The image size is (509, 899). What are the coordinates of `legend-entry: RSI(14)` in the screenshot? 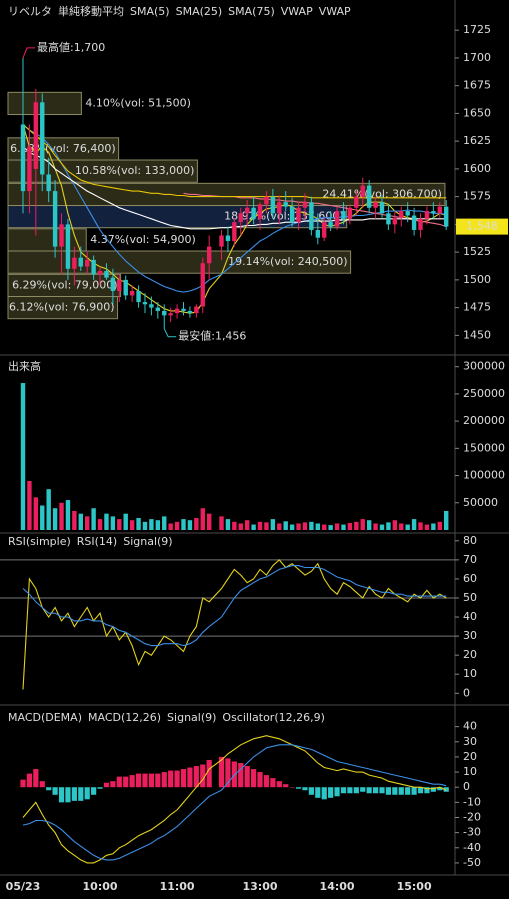 It's located at (97, 541).